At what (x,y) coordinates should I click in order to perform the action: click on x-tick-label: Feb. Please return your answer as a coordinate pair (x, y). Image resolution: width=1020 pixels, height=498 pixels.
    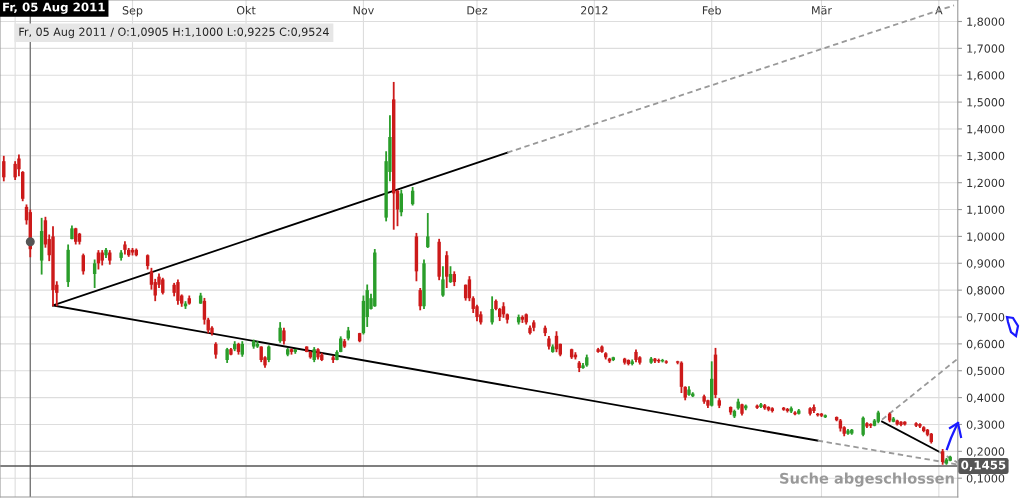
    Looking at the image, I should click on (711, 10).